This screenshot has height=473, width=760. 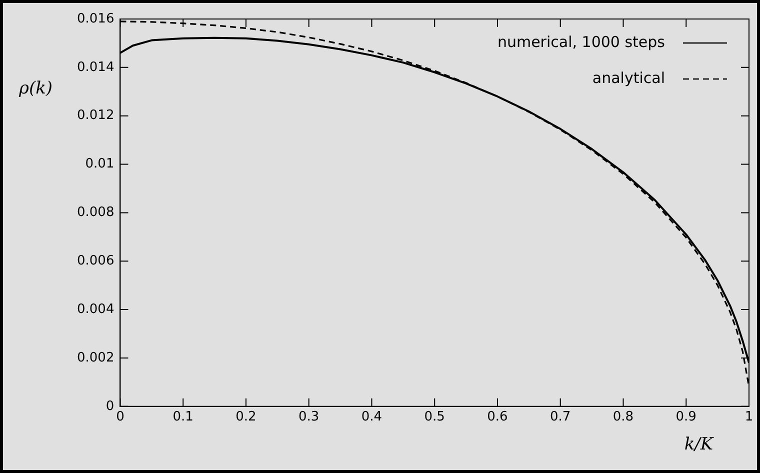 What do you see at coordinates (183, 417) in the screenshot?
I see `x-tick-label: 0.1` at bounding box center [183, 417].